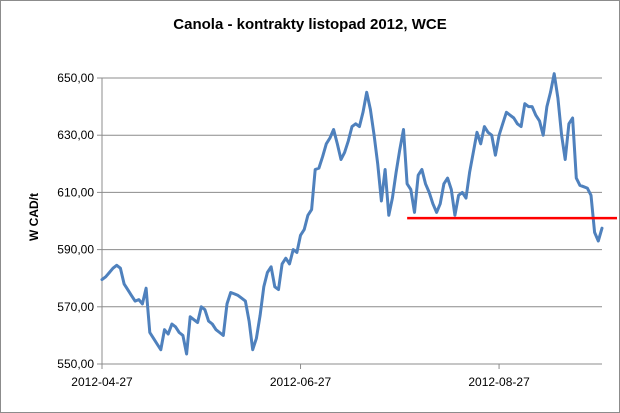  I want to click on x-tick-labels: 2012-04-27 2012-06-27 2012-08-27, so click(300, 382).